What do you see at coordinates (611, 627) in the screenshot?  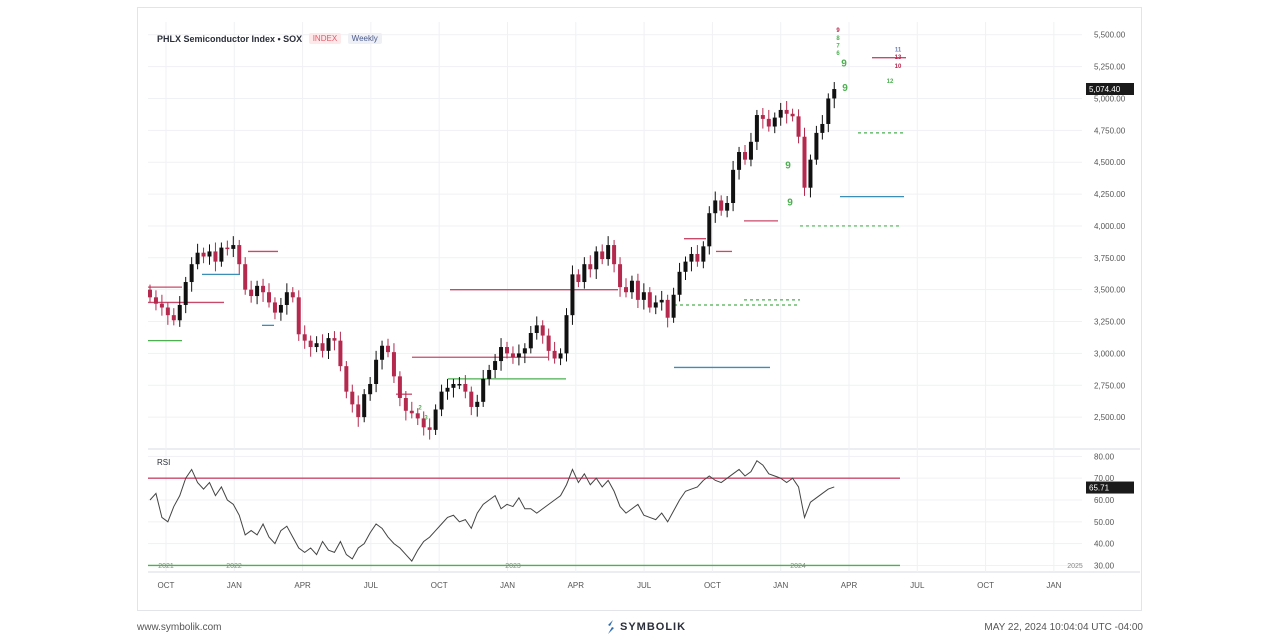 I see `symbolik-logo-icon` at bounding box center [611, 627].